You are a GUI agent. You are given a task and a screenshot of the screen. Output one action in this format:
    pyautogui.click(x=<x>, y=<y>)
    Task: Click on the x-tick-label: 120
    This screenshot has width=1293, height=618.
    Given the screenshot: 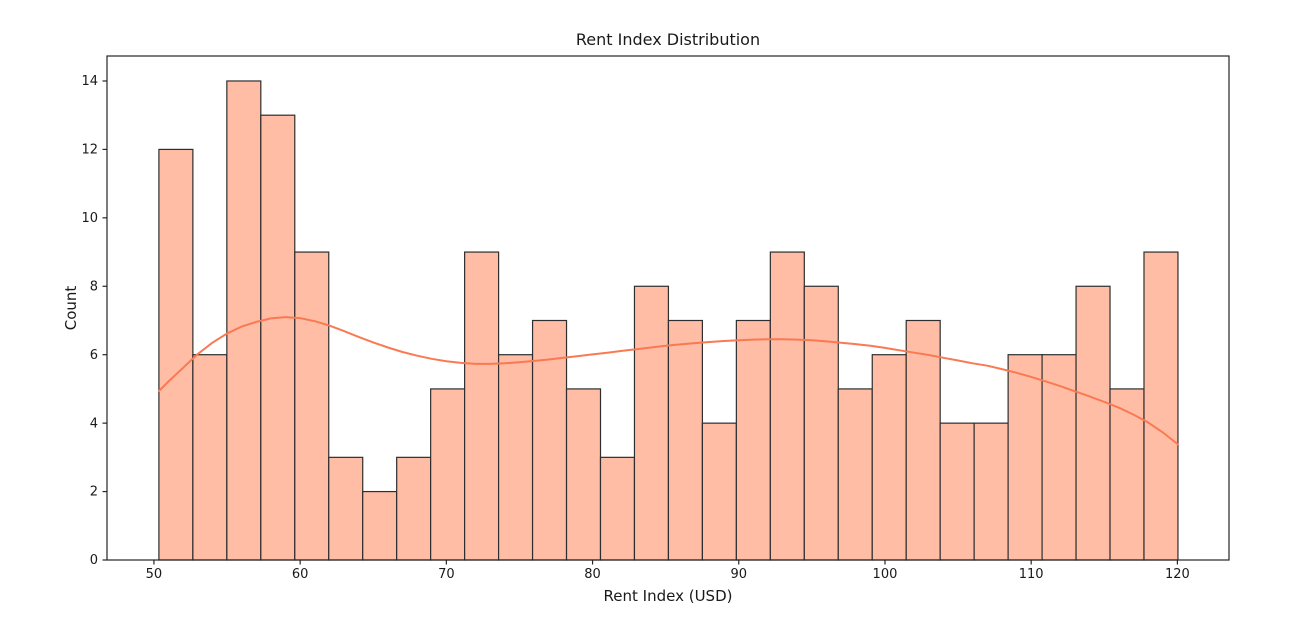 What is the action you would take?
    pyautogui.click(x=1177, y=574)
    